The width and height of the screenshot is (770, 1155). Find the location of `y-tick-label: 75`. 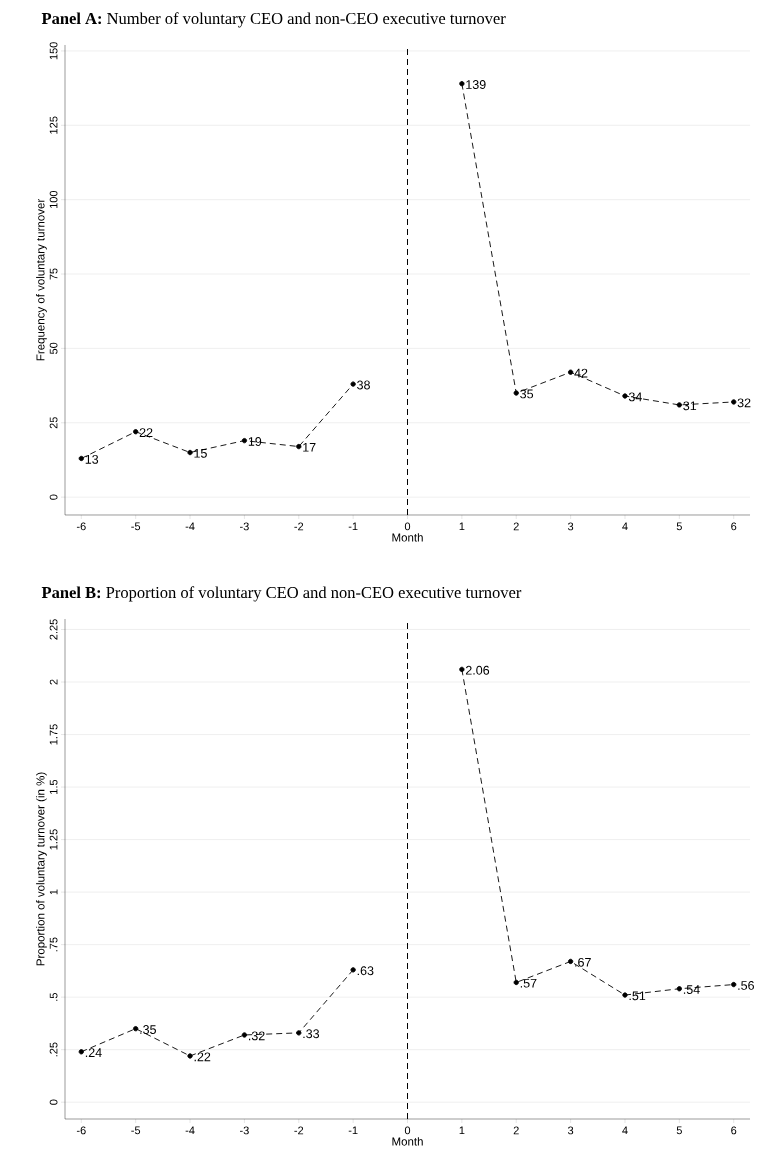

y-tick-label: 75 is located at coordinates (53, 274).